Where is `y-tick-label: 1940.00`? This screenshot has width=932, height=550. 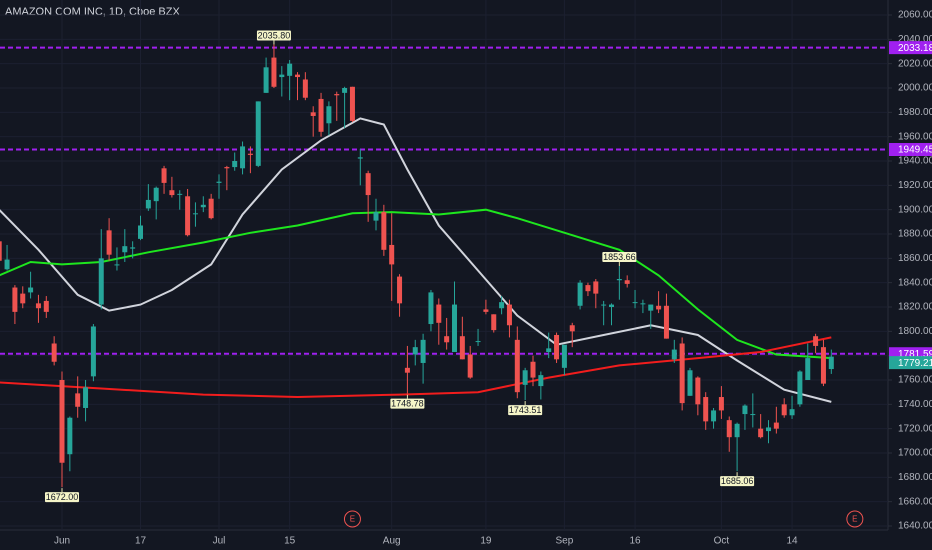 y-tick-label: 1940.00 is located at coordinates (915, 161).